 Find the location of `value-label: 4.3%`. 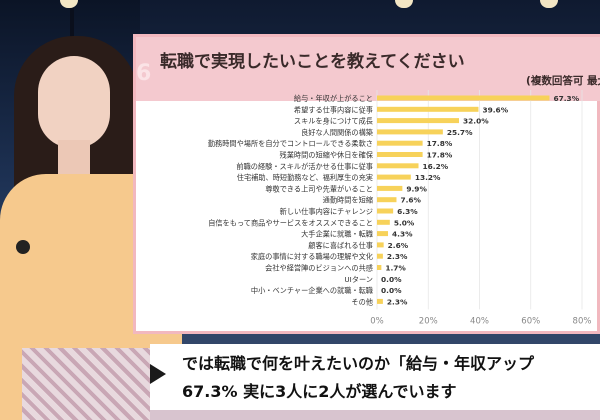

value-label: 4.3% is located at coordinates (402, 234).